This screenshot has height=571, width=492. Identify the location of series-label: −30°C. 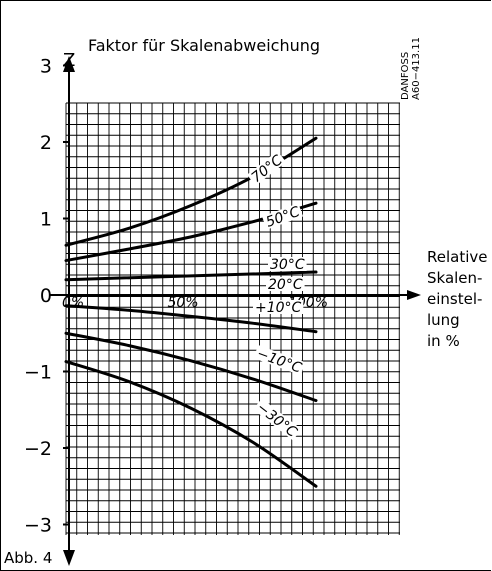
(277, 420).